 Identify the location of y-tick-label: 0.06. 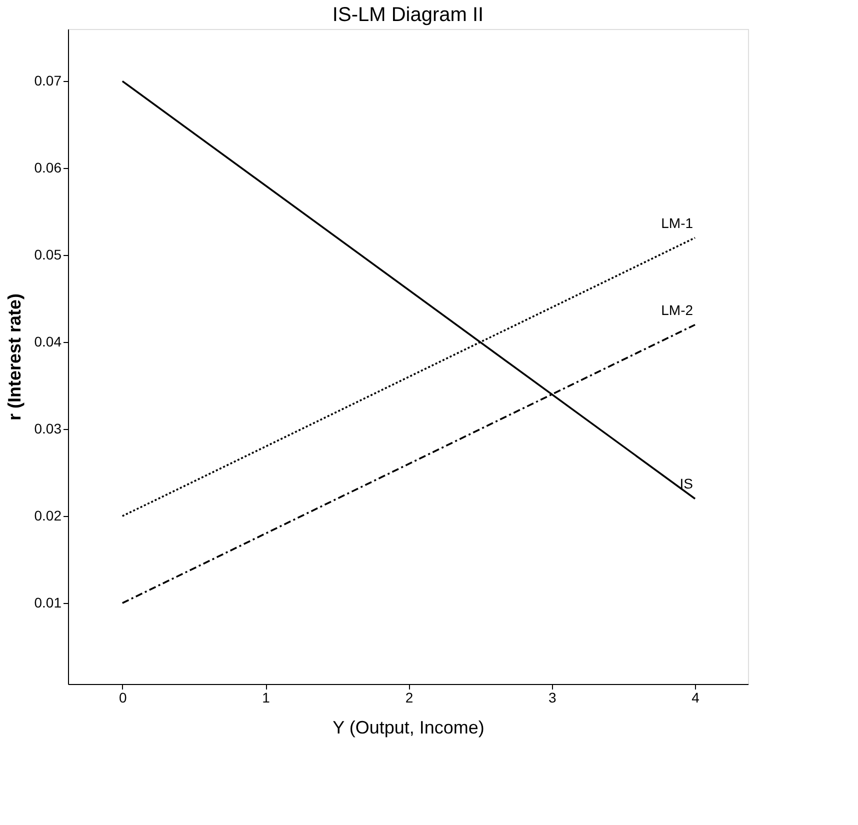
(48, 168).